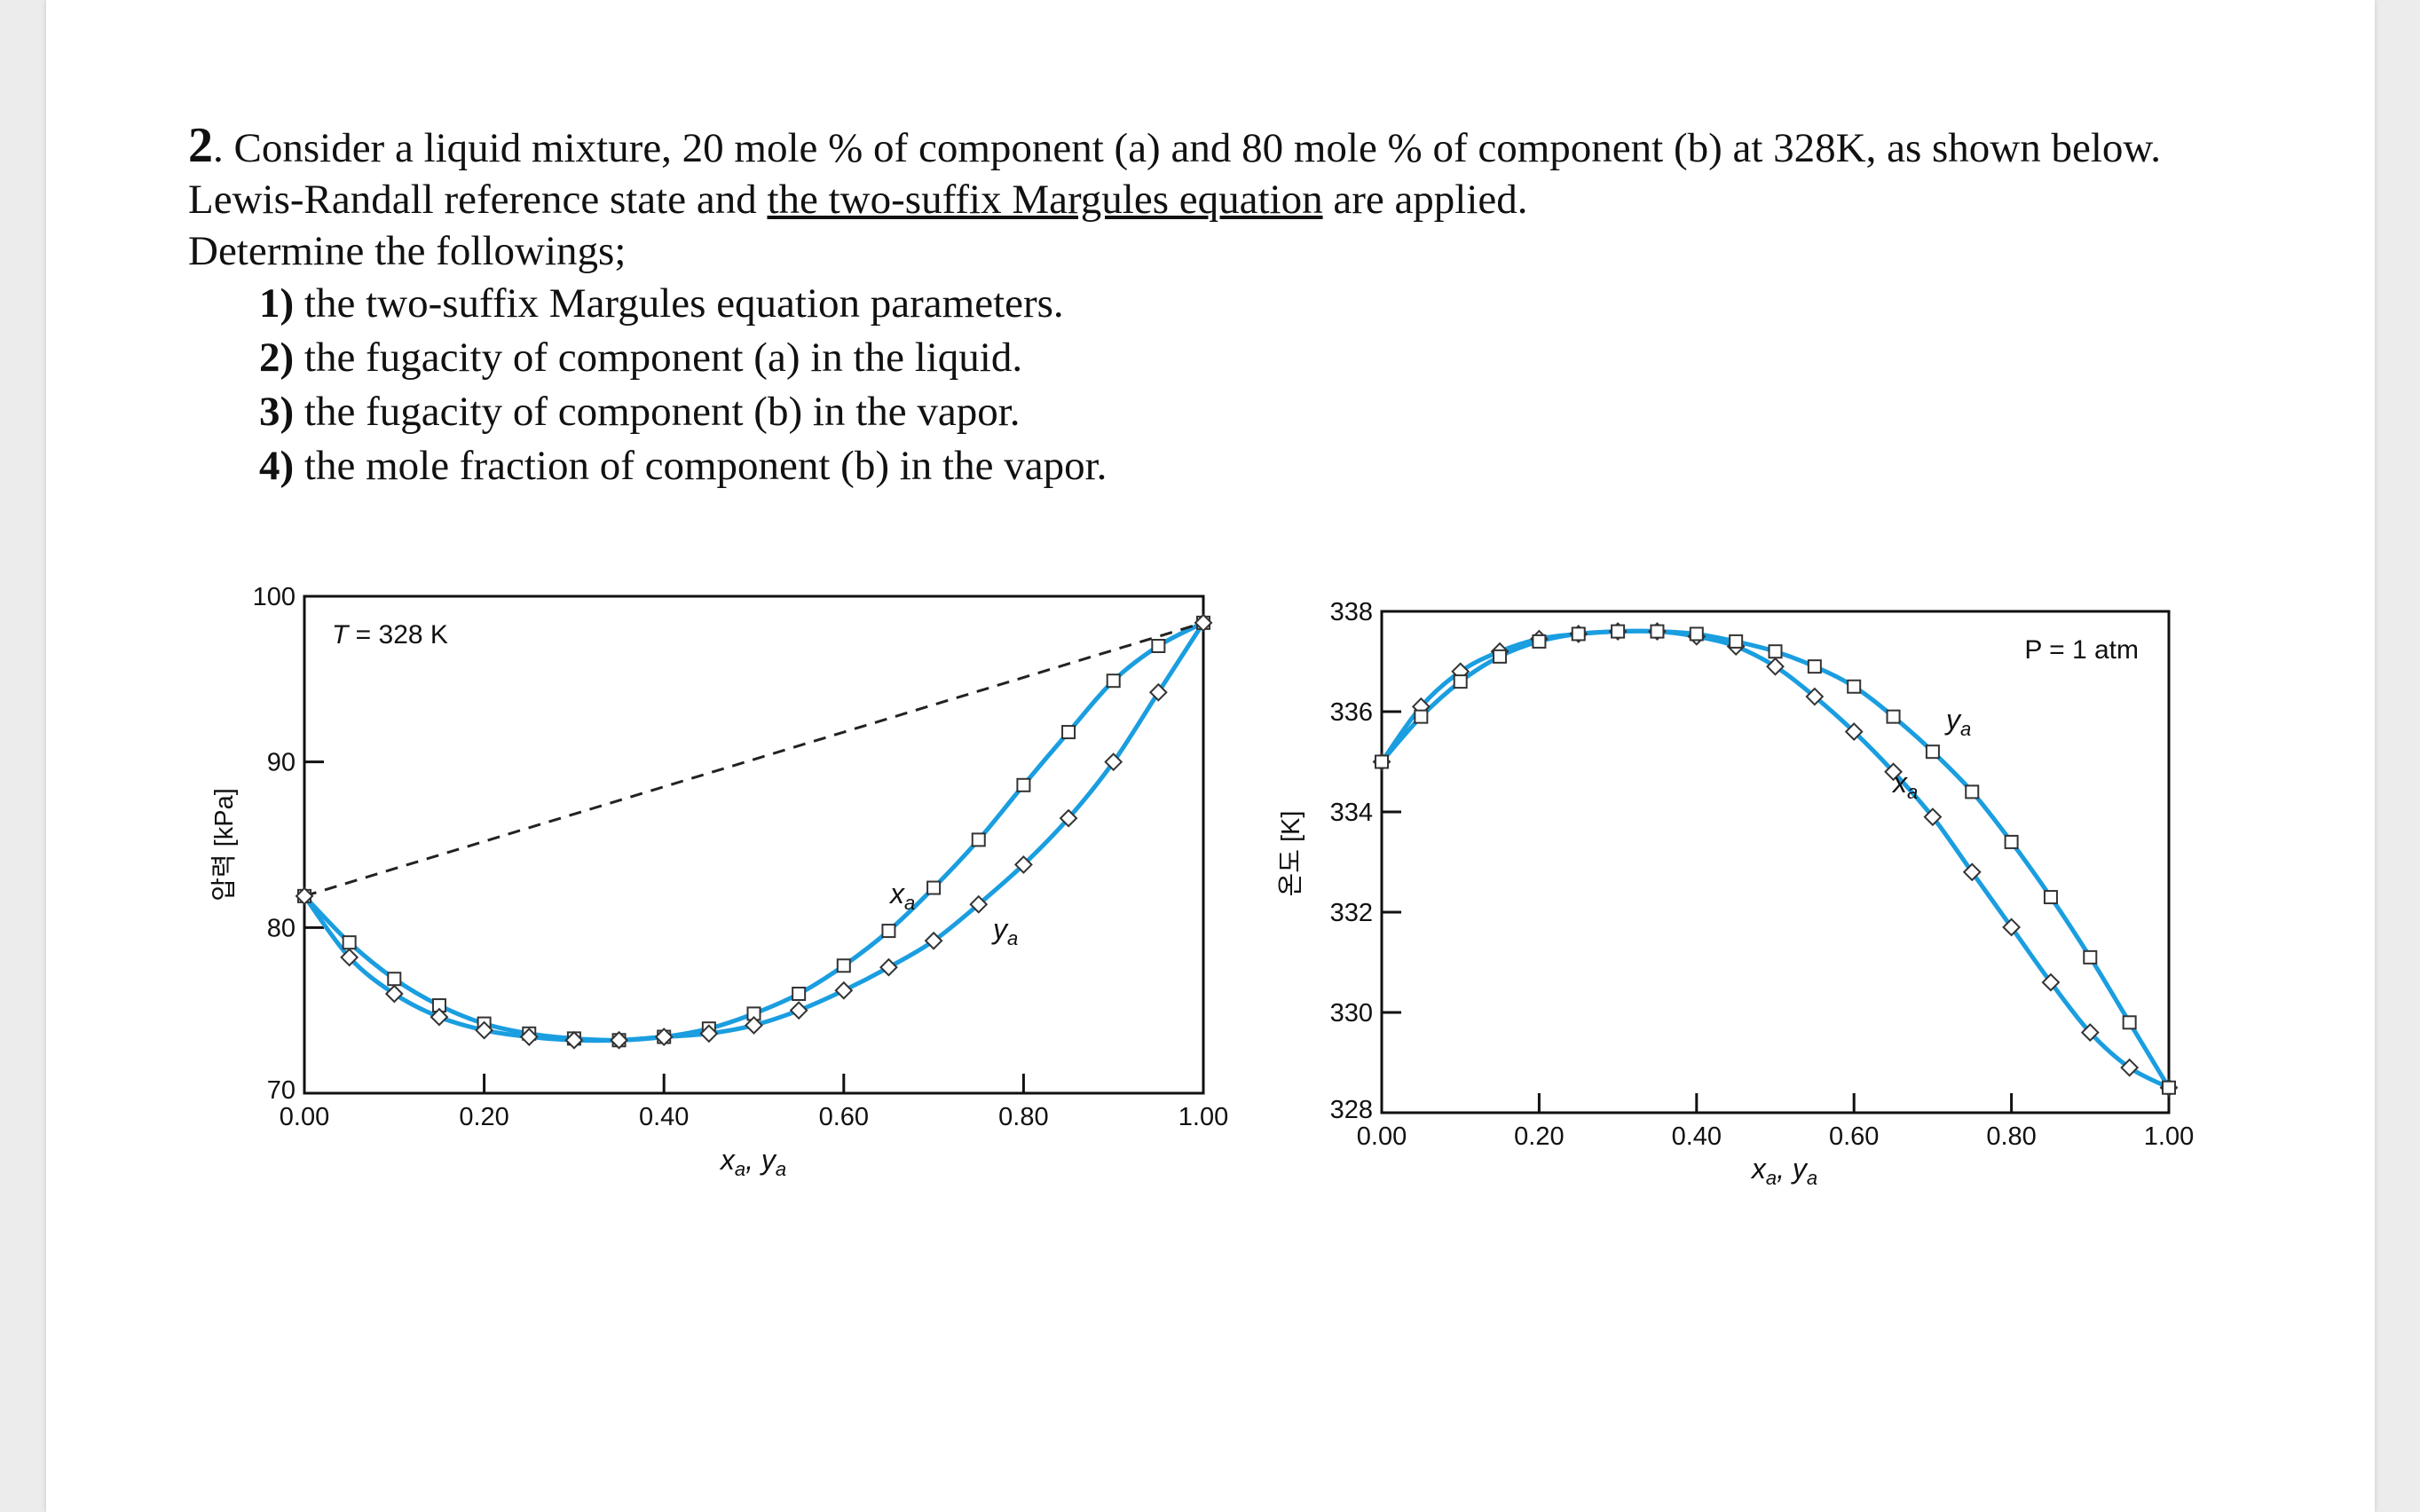  What do you see at coordinates (407, 251) in the screenshot?
I see `question-line-3: Determine the followings;` at bounding box center [407, 251].